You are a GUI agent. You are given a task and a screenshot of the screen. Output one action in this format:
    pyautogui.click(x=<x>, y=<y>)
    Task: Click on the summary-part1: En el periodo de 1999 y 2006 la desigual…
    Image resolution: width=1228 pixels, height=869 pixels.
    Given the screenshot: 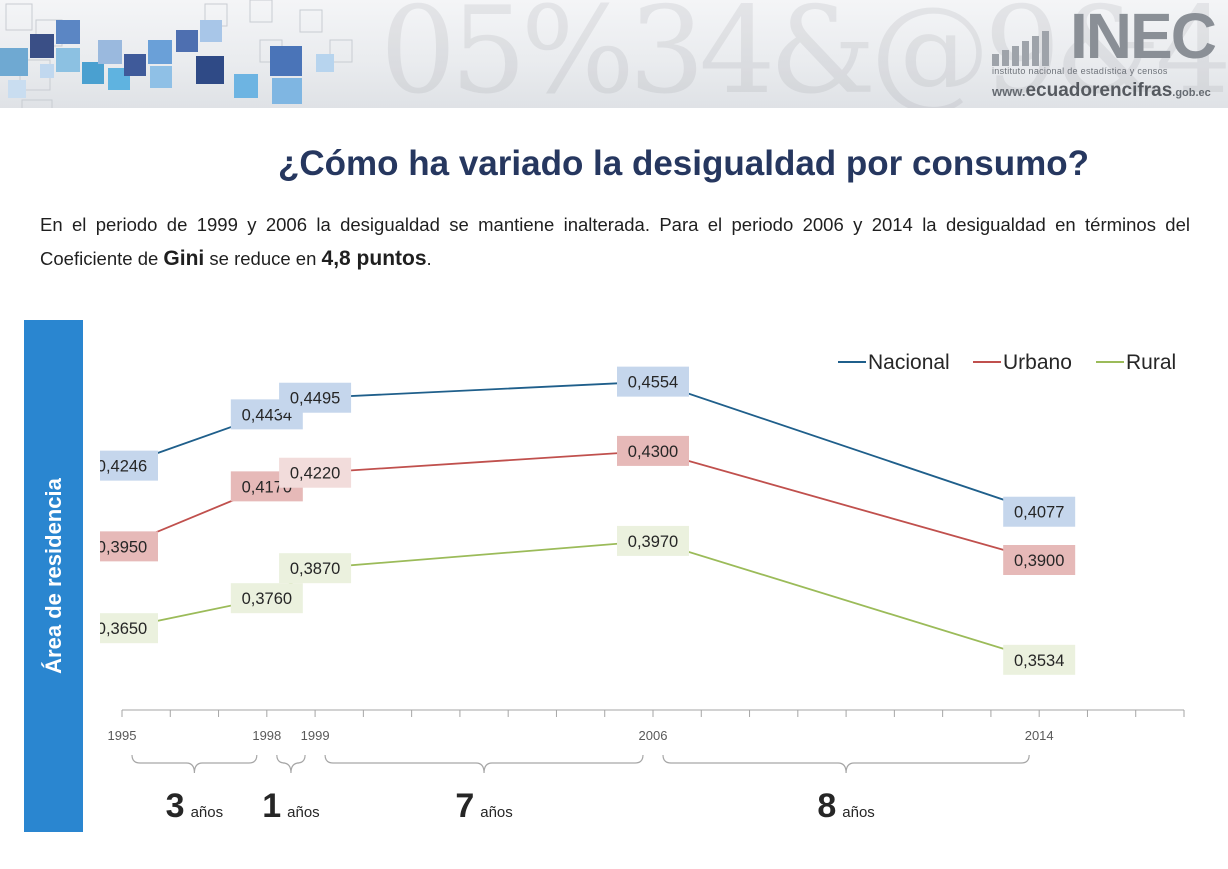 What is the action you would take?
    pyautogui.click(x=615, y=241)
    